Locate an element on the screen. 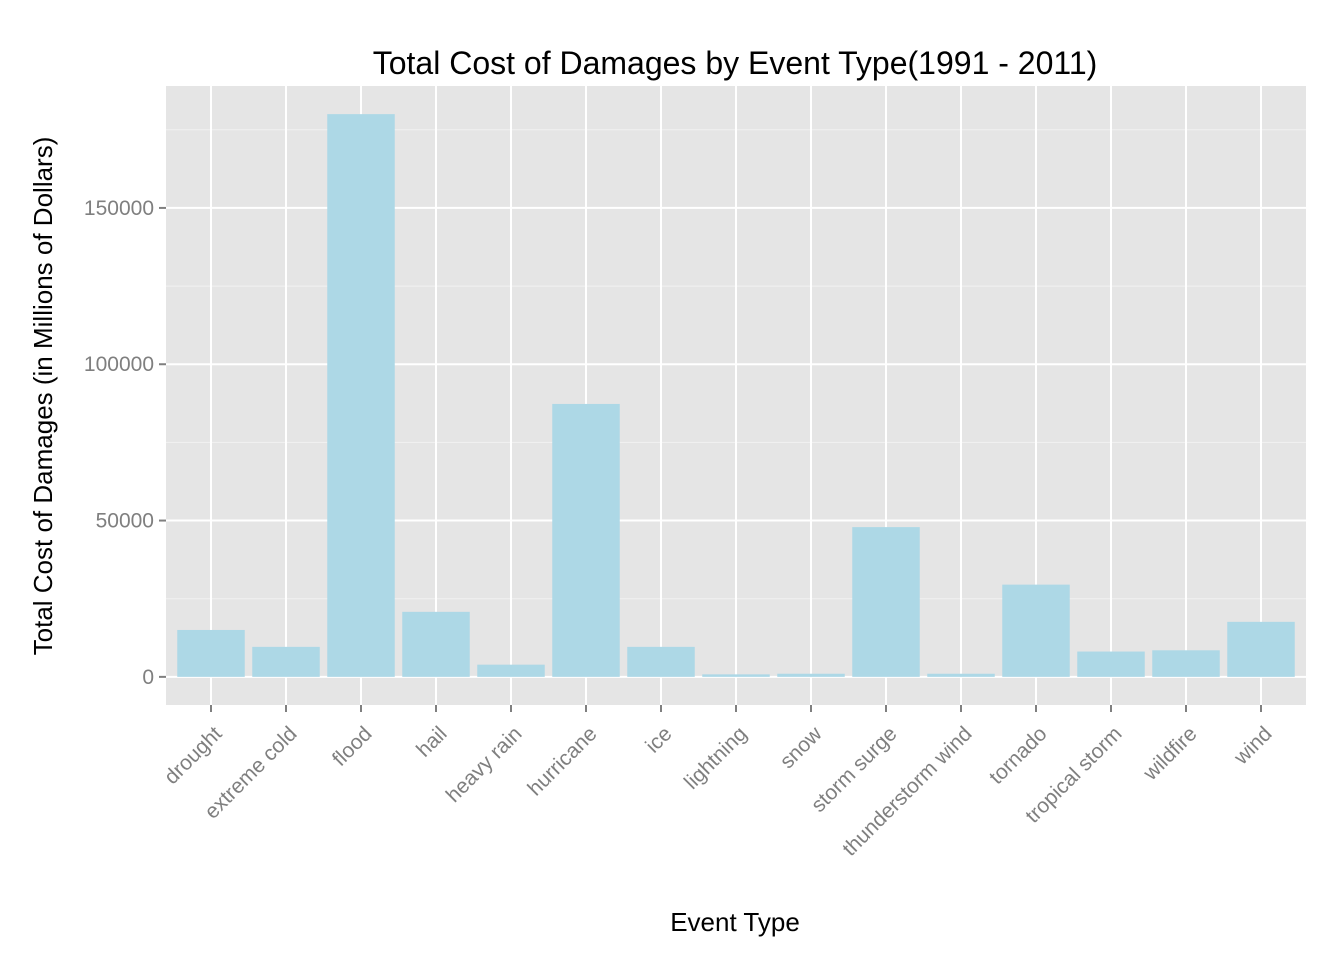 The height and width of the screenshot is (960, 1344). bar-flood is located at coordinates (361, 395).